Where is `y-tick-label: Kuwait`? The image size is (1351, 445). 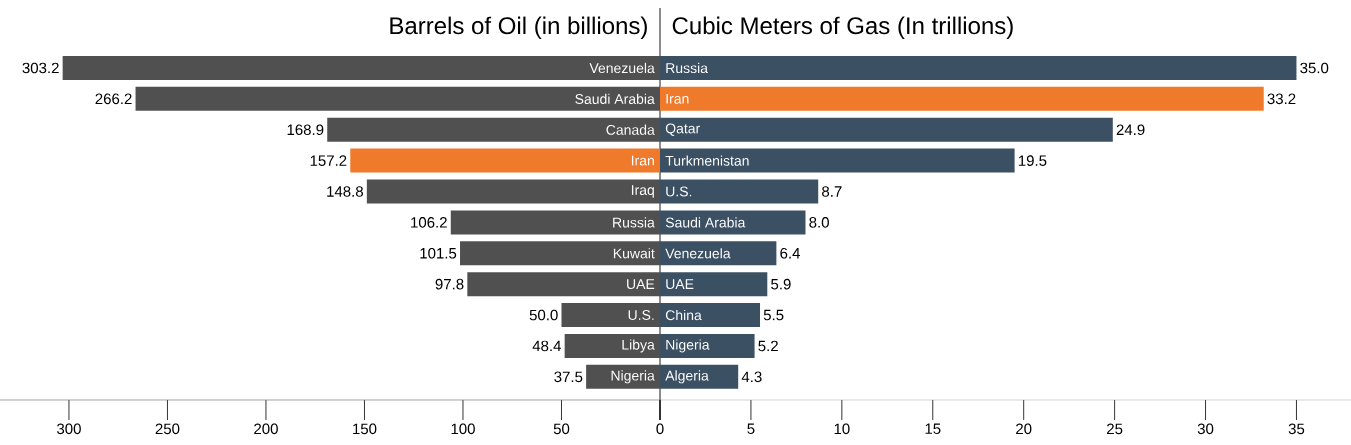 y-tick-label: Kuwait is located at coordinates (634, 253).